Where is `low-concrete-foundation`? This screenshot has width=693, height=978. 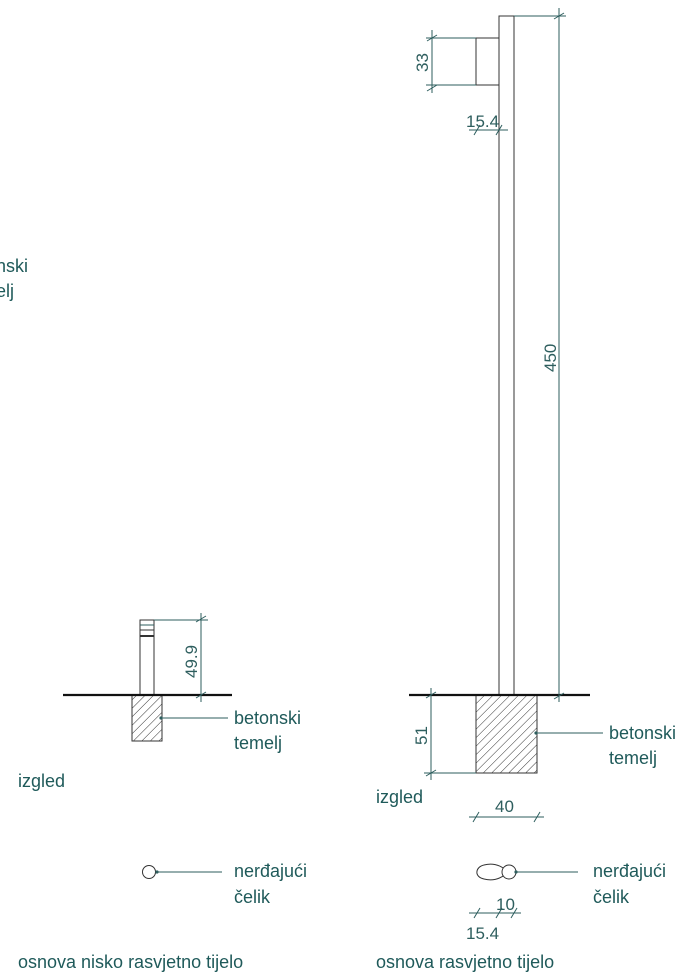 low-concrete-foundation is located at coordinates (147, 718).